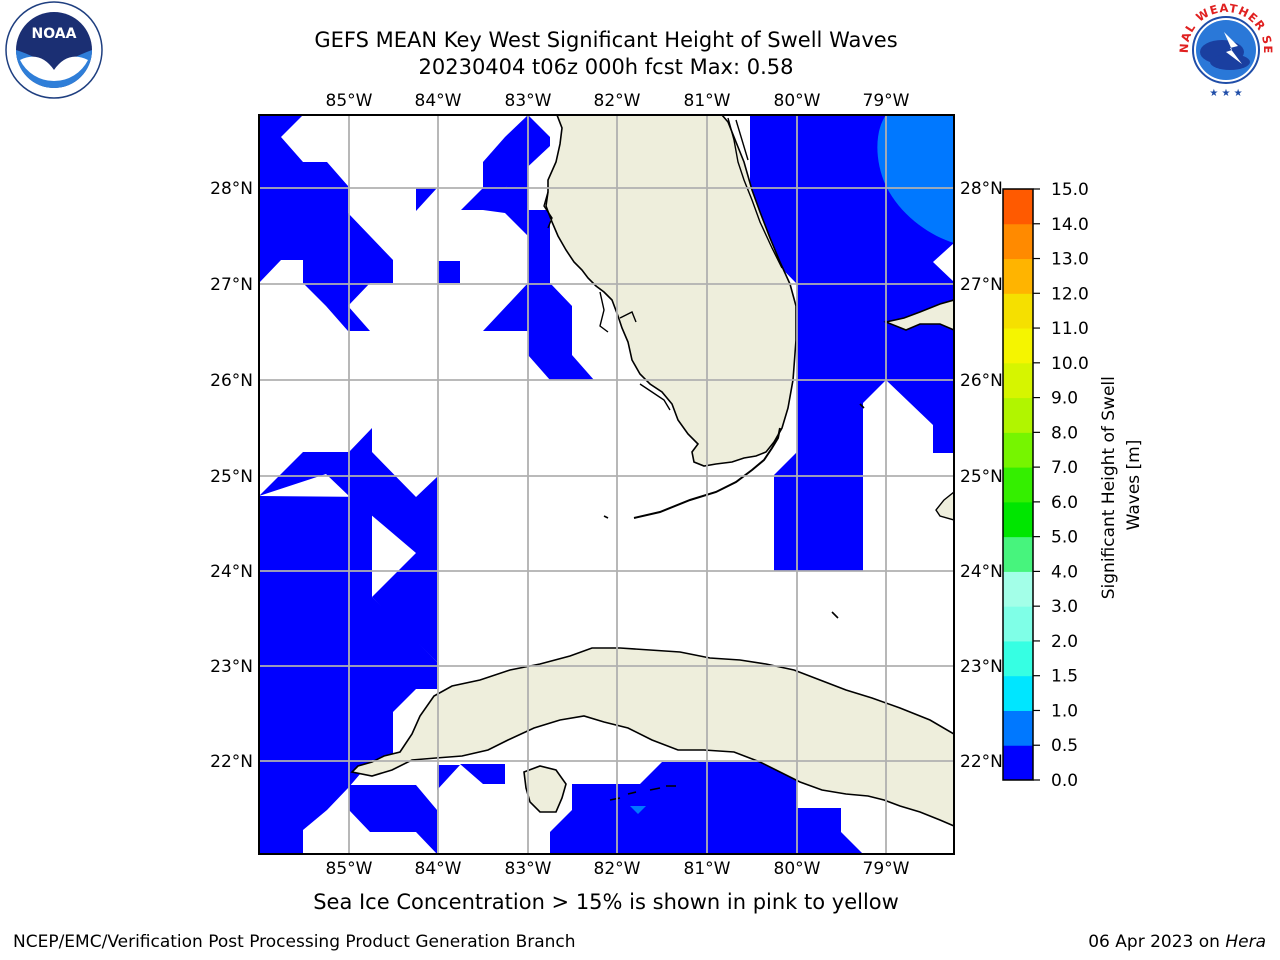 This screenshot has height=960, width=1280. What do you see at coordinates (1070, 225) in the screenshot?
I see `colorbar-tick-label: 14.0` at bounding box center [1070, 225].